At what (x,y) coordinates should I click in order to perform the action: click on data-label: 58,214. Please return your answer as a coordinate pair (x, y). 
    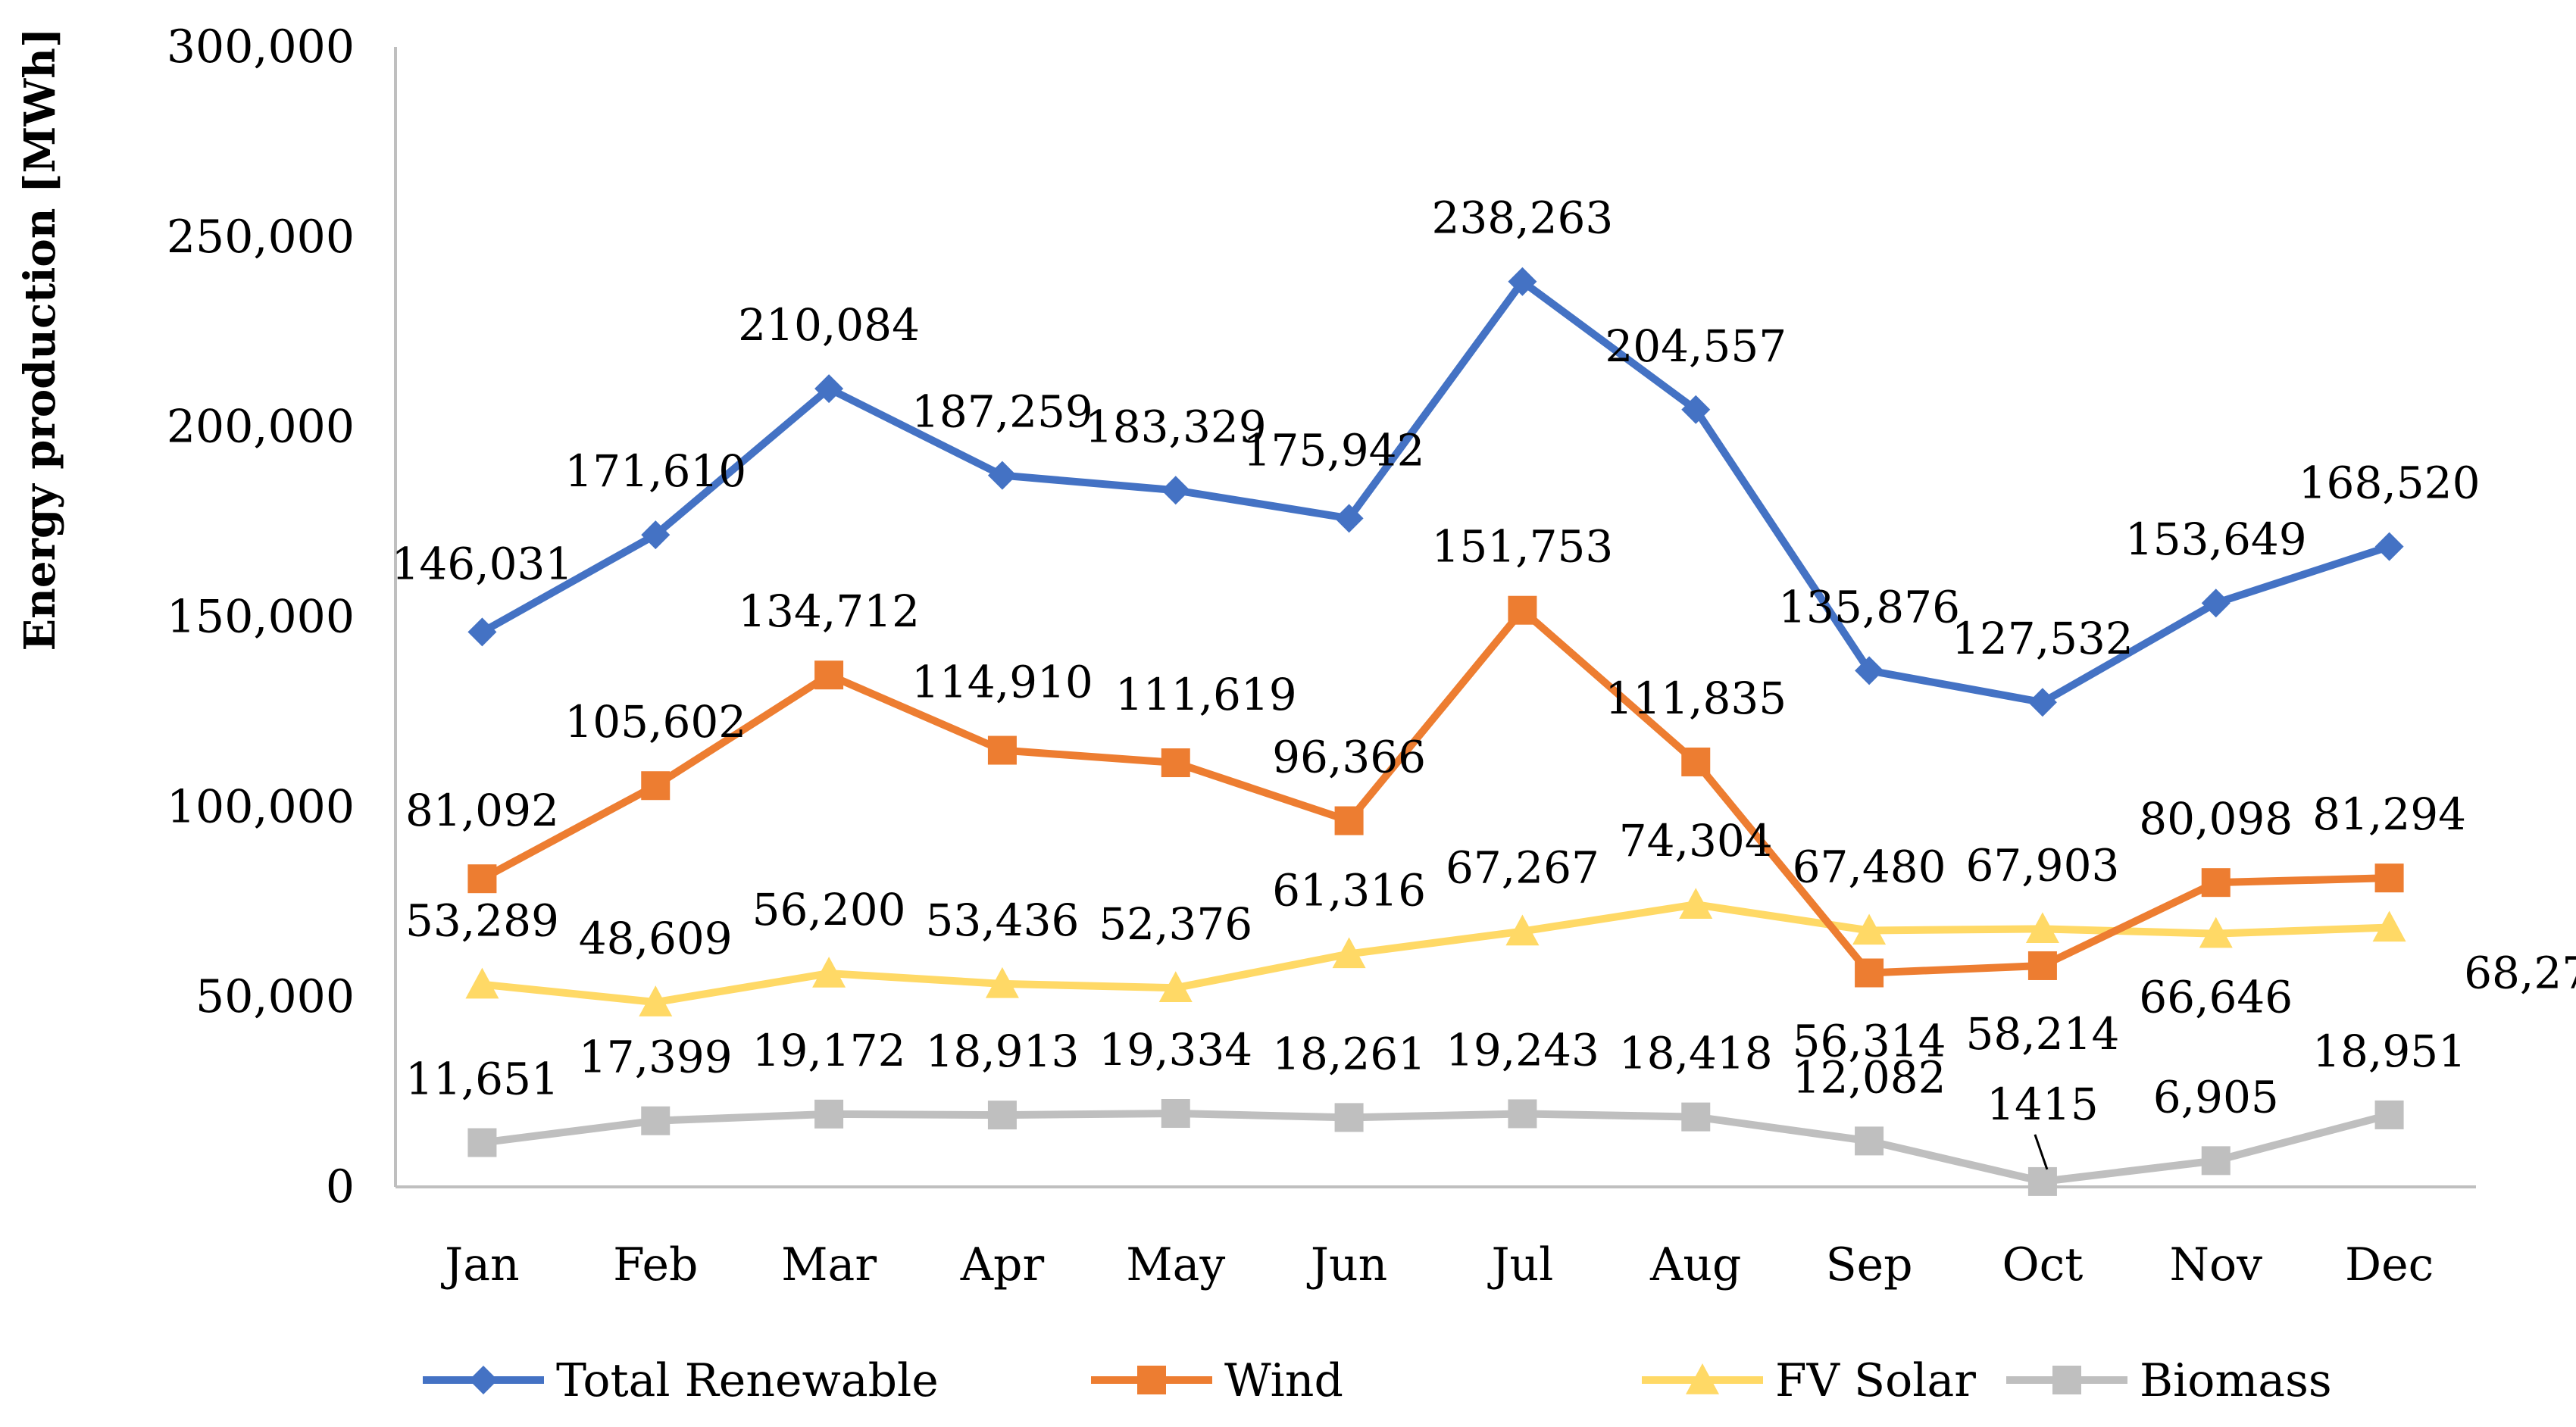
    Looking at the image, I should click on (2042, 1034).